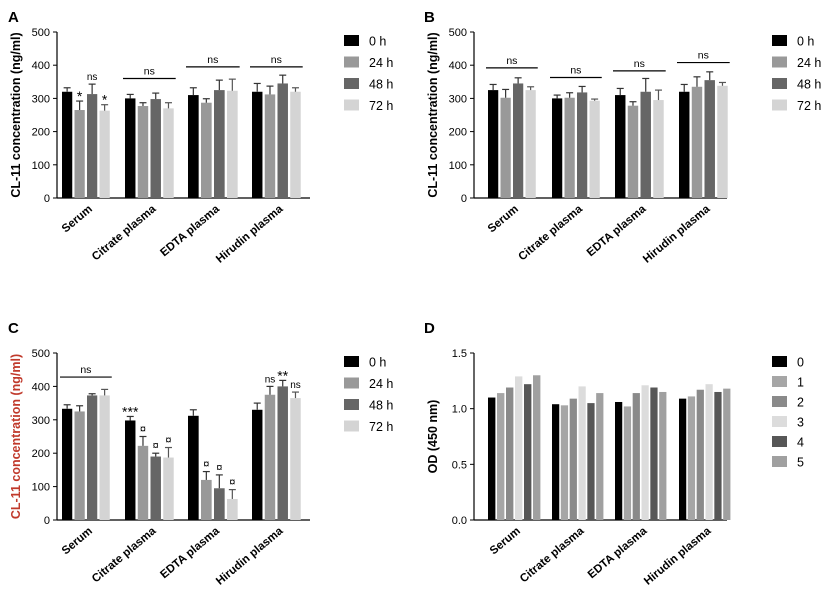  Describe the element at coordinates (429, 328) in the screenshot. I see `panel-letter: D` at that location.